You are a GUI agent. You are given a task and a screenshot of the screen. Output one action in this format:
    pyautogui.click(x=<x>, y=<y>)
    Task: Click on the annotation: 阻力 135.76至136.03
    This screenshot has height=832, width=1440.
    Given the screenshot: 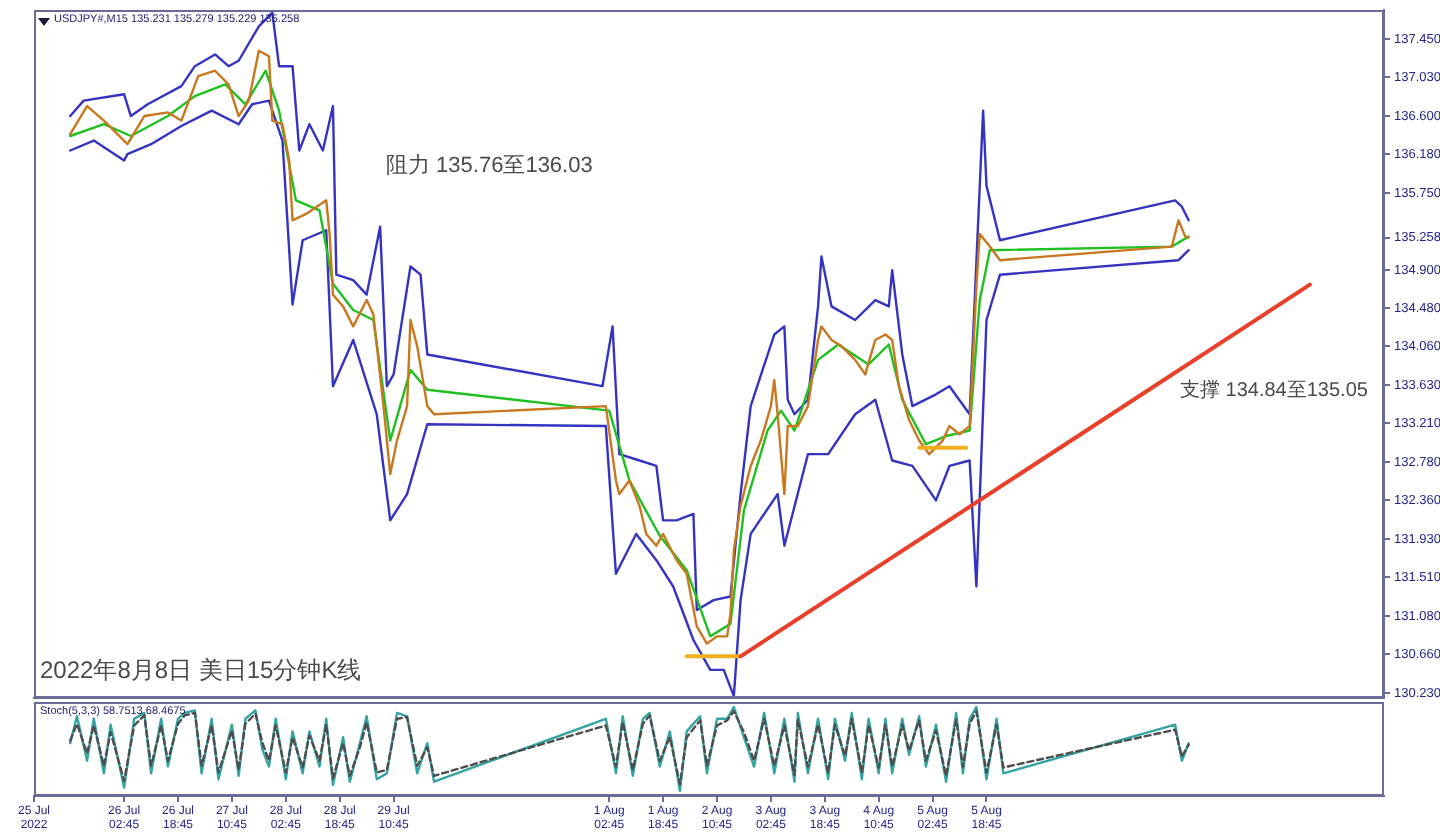 What is the action you would take?
    pyautogui.click(x=489, y=166)
    